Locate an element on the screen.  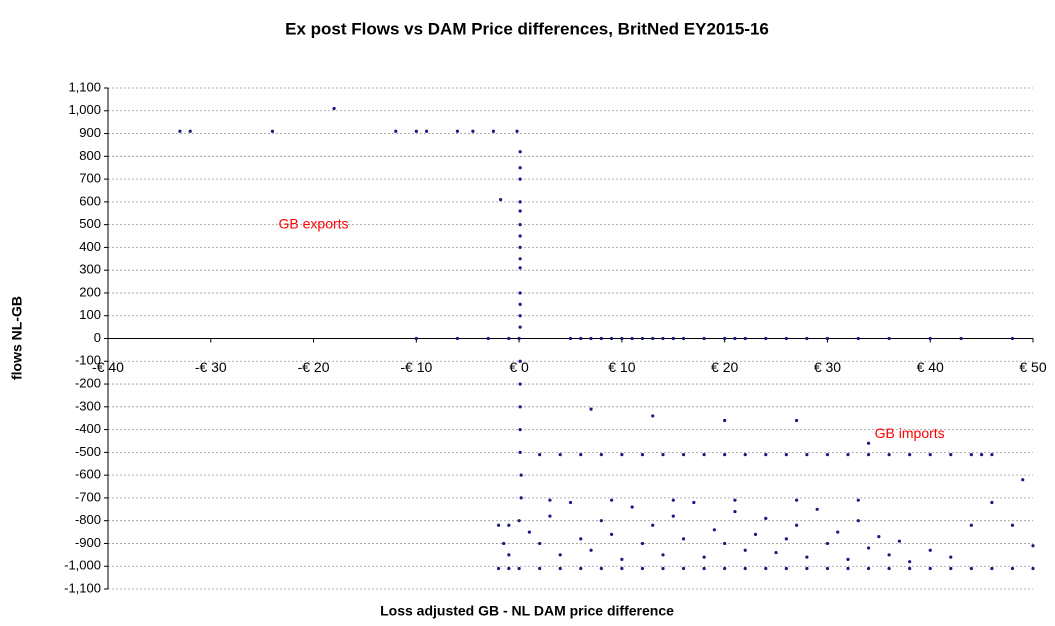
x-tick-label: € 50 is located at coordinates (1032, 367).